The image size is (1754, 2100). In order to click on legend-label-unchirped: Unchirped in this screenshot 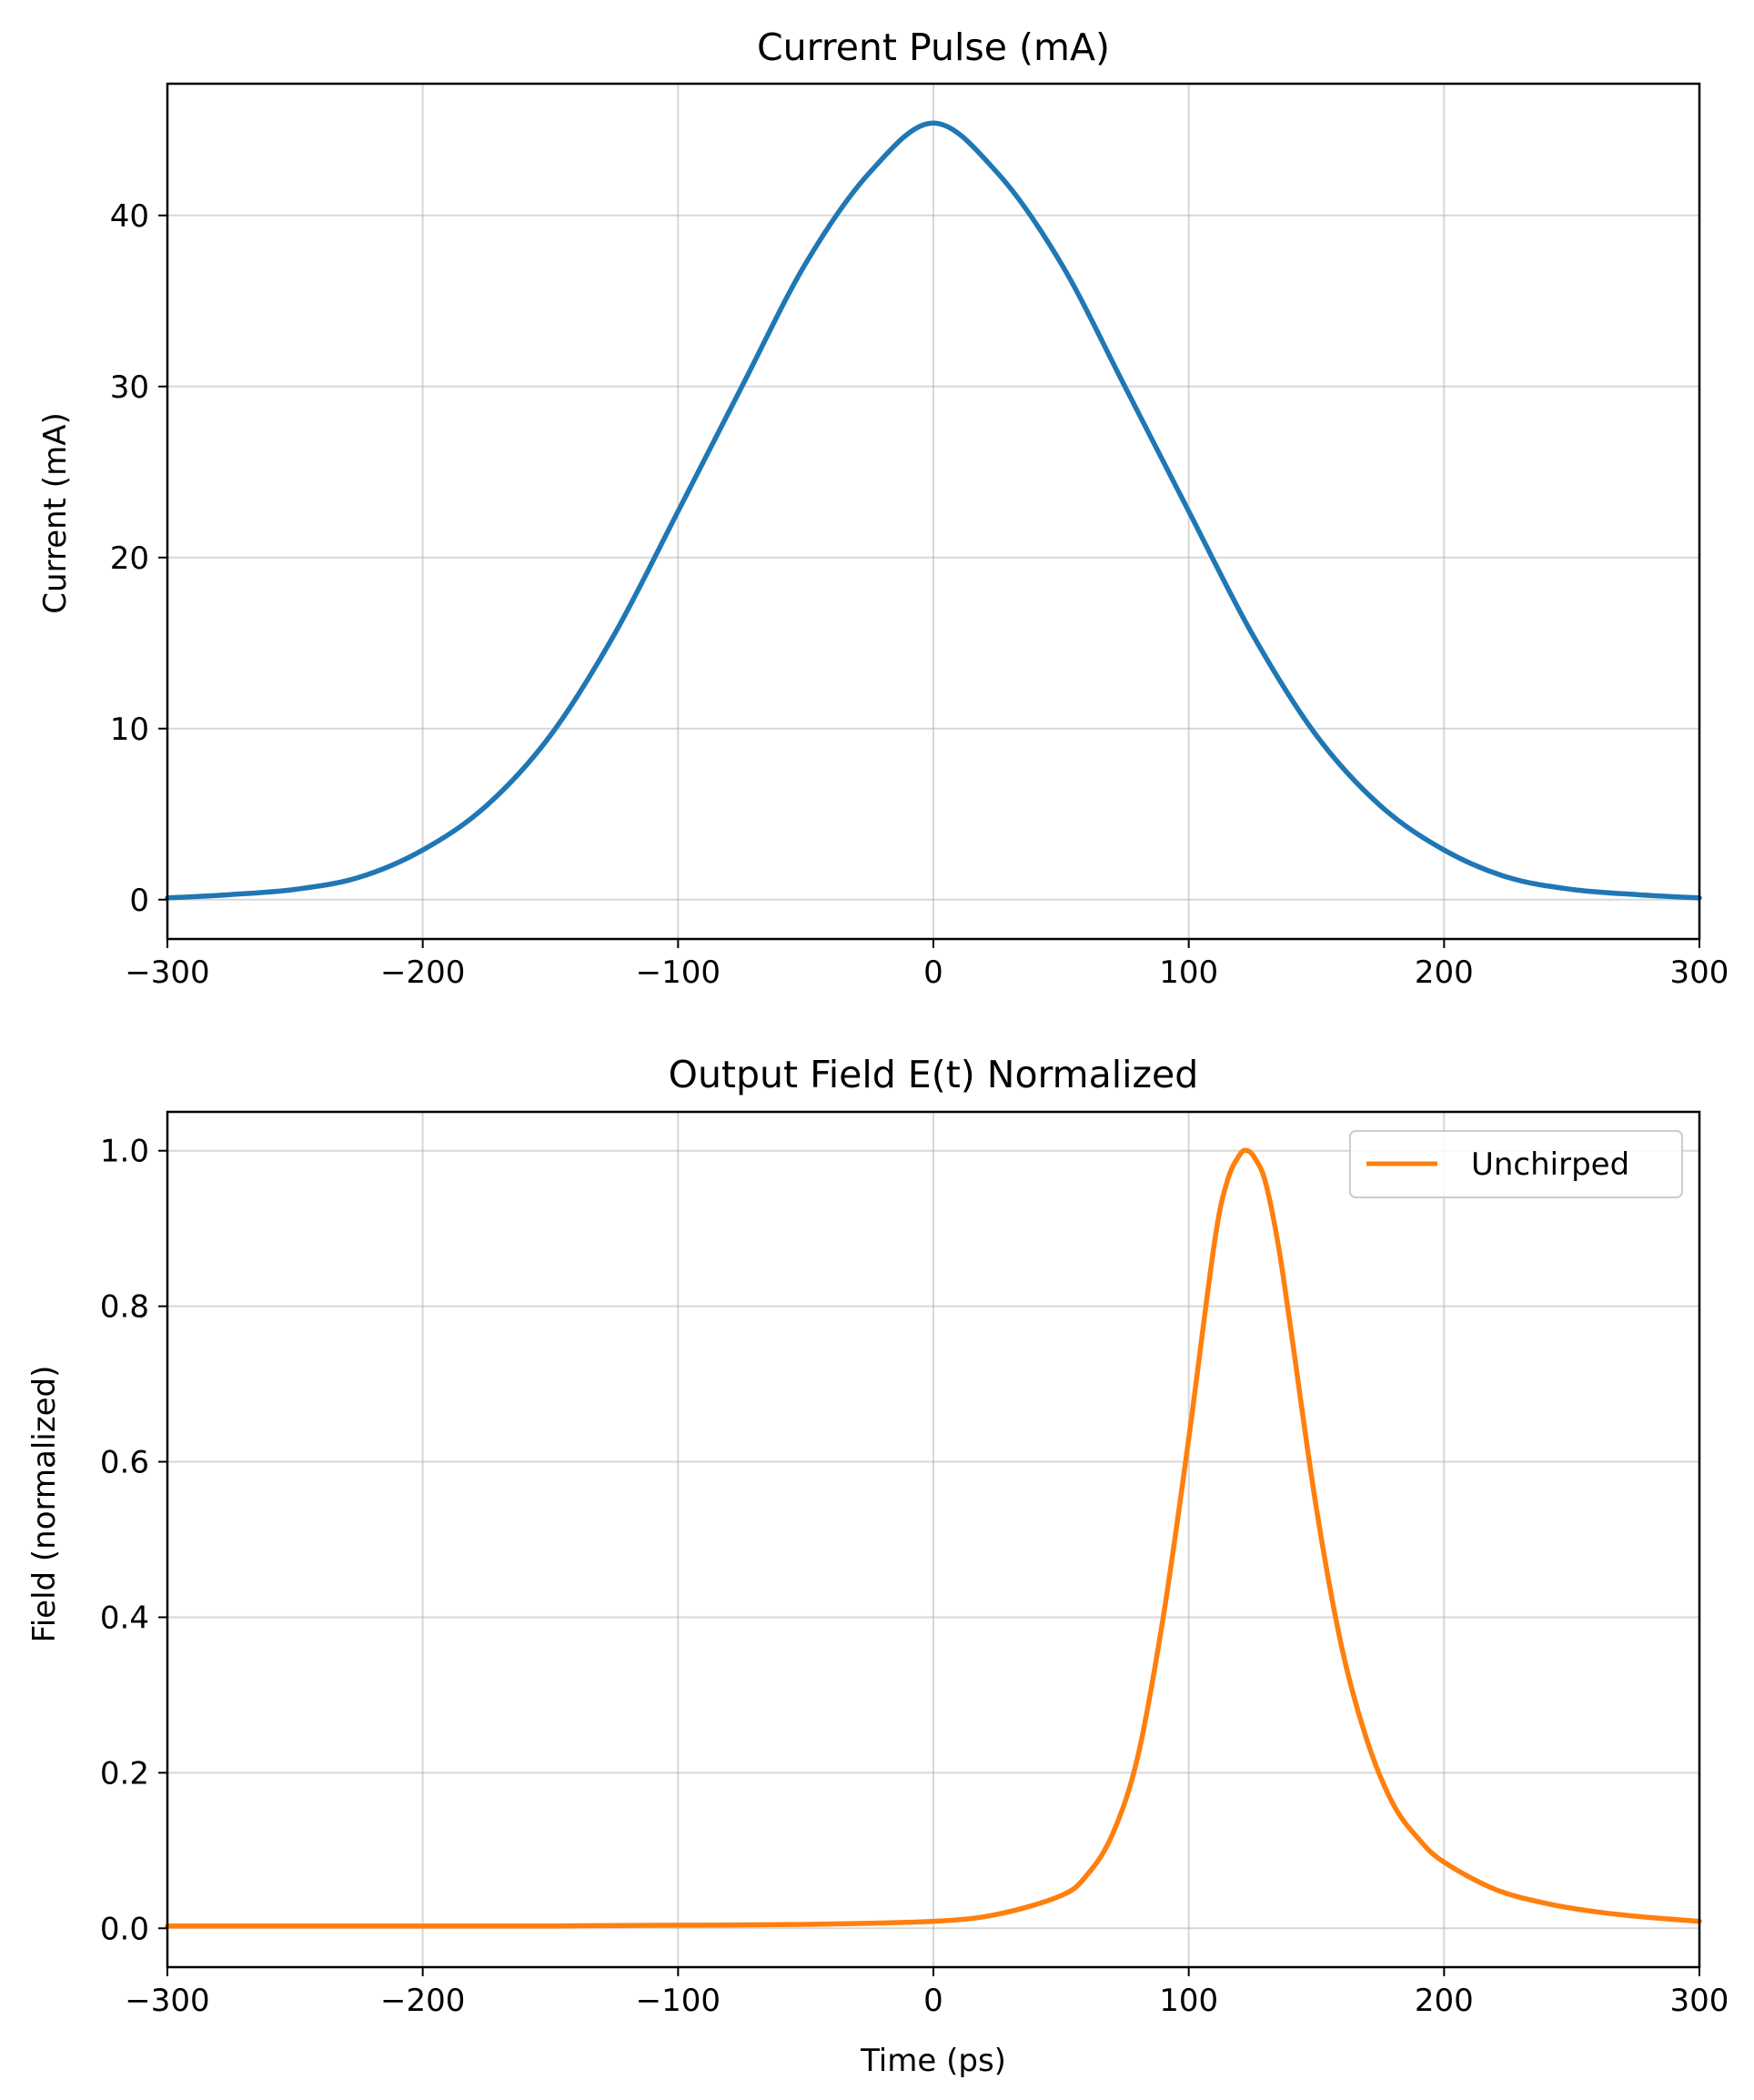, I will do `click(1550, 1164)`.